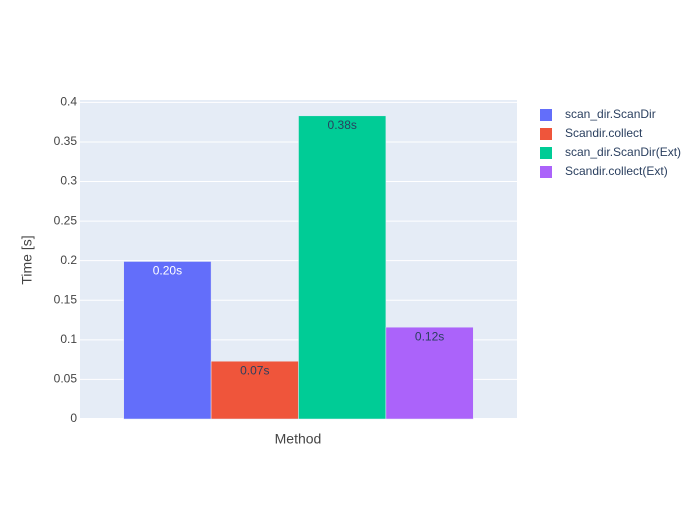 This screenshot has height=505, width=700. Describe the element at coordinates (68, 260) in the screenshot. I see `y-tick-label: 0.2` at that location.